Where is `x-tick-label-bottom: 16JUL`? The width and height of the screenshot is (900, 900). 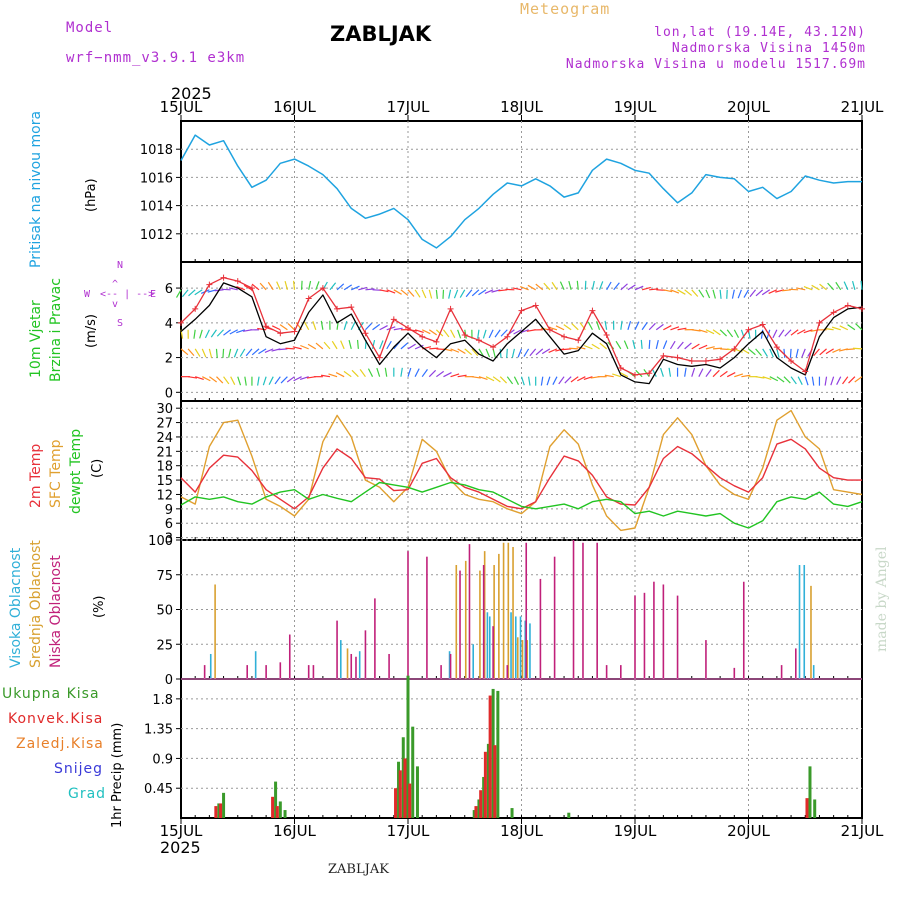
x-tick-label-bottom: 16JUL is located at coordinates (294, 831).